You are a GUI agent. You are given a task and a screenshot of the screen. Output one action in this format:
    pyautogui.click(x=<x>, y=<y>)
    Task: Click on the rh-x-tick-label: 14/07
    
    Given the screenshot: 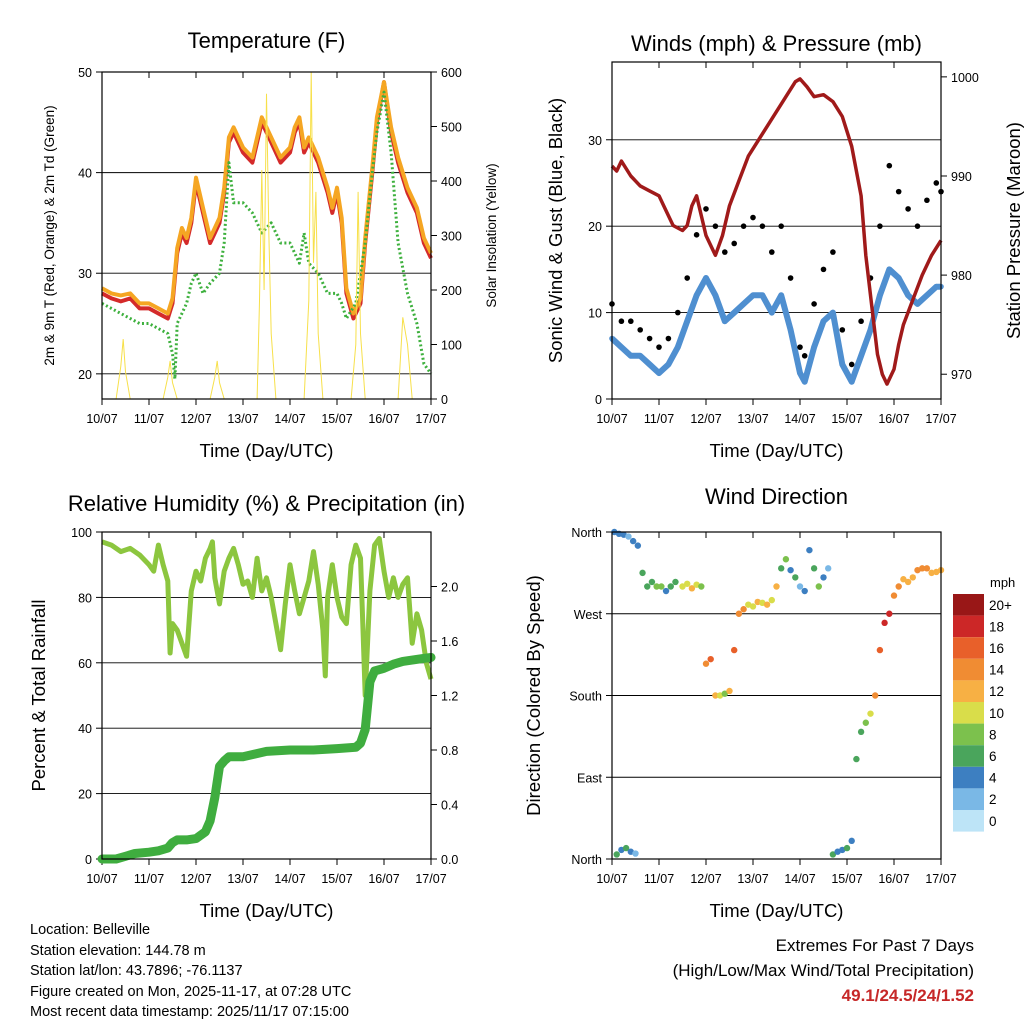 What is the action you would take?
    pyautogui.click(x=289, y=879)
    